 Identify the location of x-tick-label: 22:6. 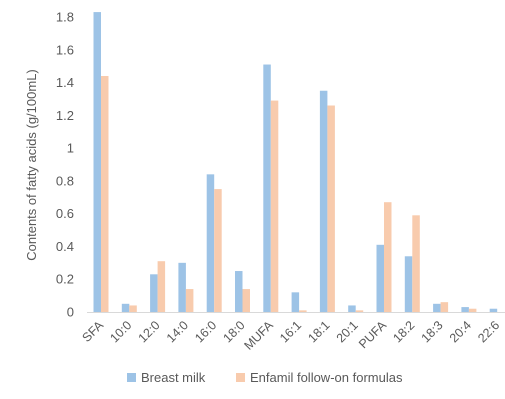
(488, 331).